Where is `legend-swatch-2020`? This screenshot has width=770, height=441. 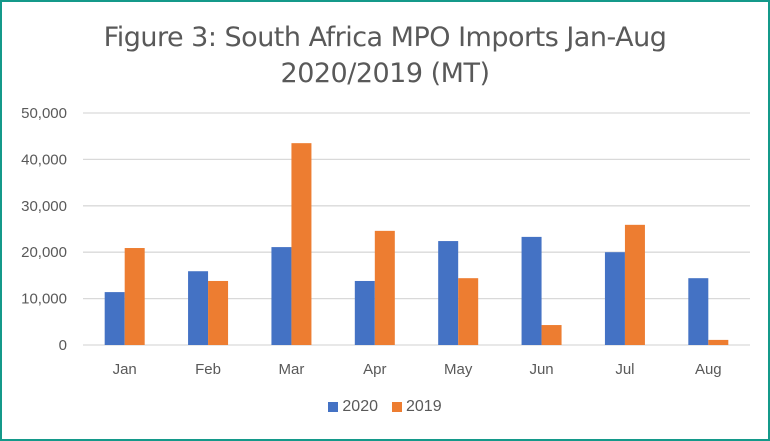
legend-swatch-2020 is located at coordinates (333, 407).